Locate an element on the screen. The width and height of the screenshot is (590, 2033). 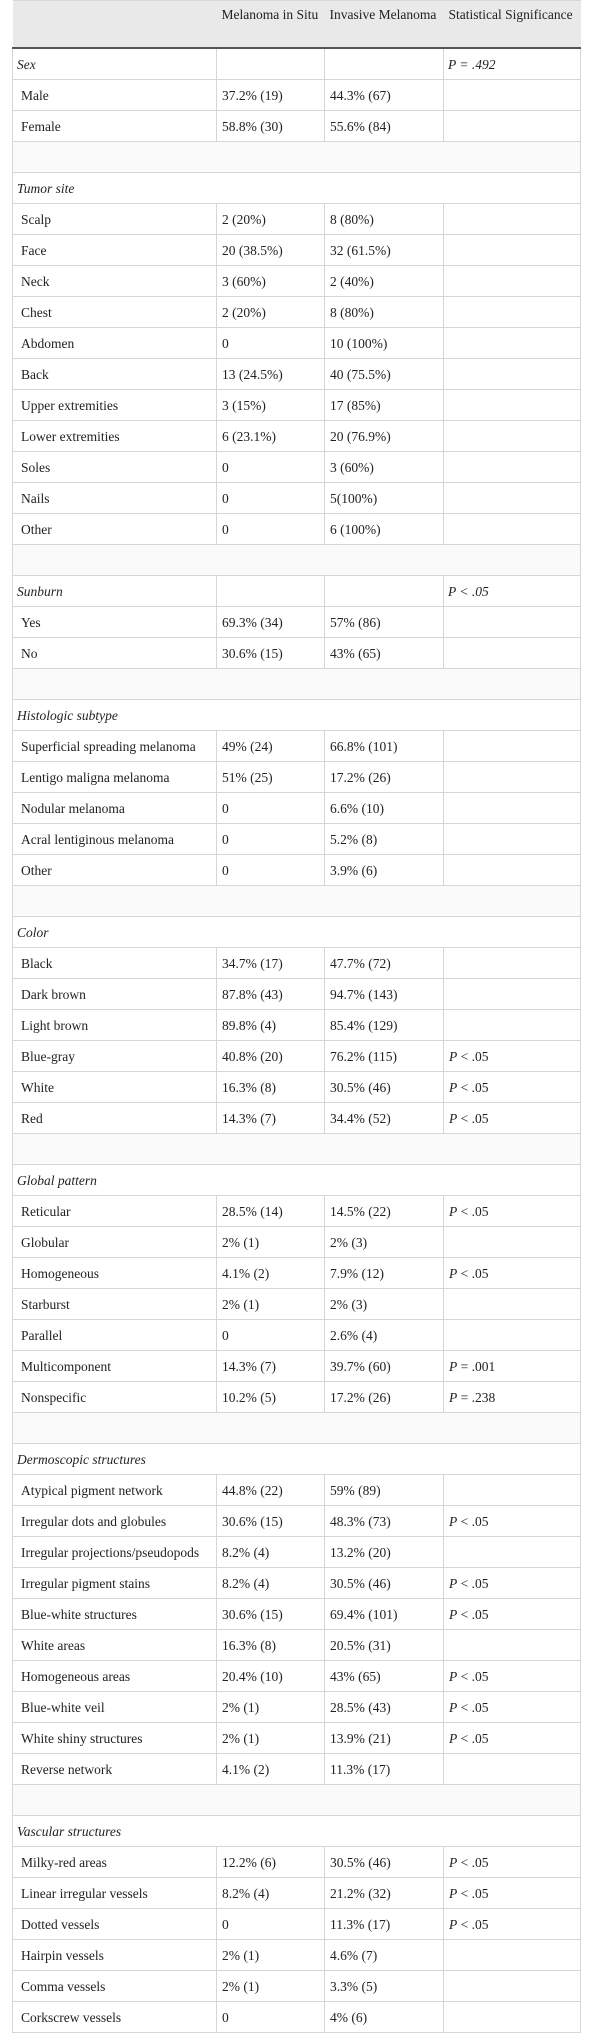
invasive-value: 40 (75.5%) is located at coordinates (384, 373).